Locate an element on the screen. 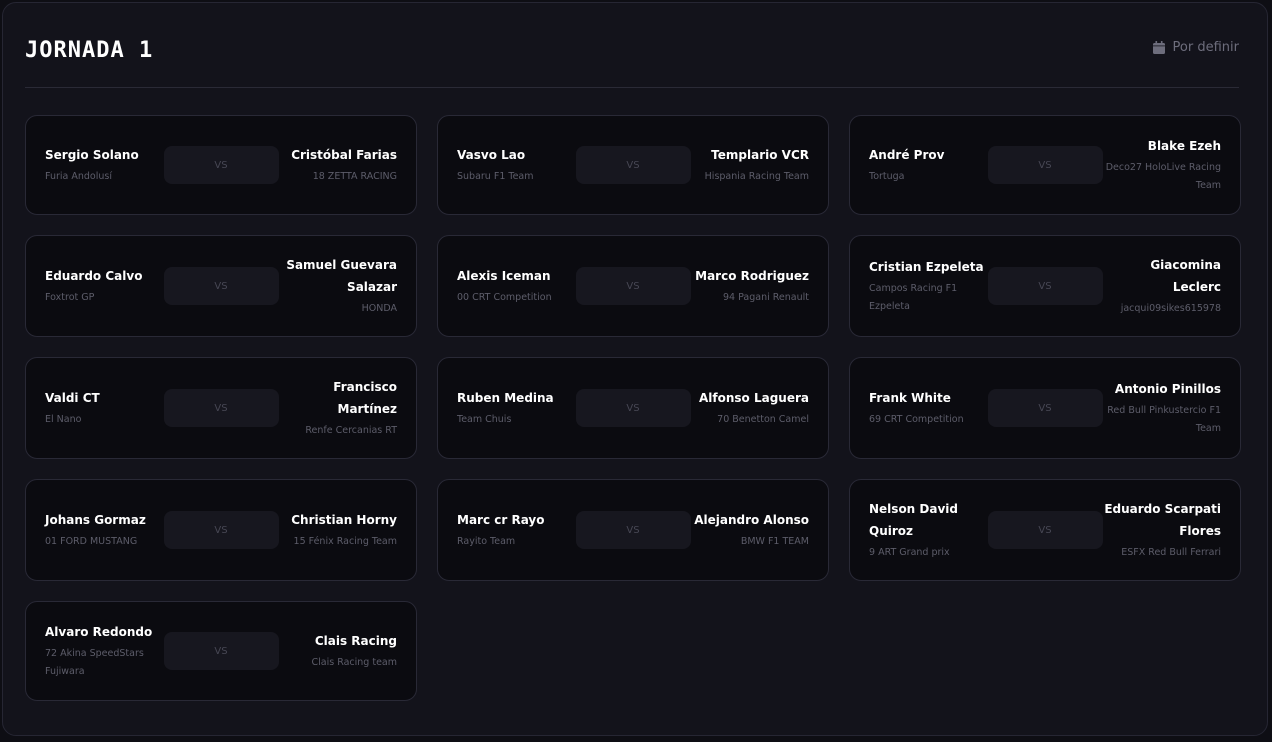 Image resolution: width=1272 pixels, height=742 pixels. player-name: Sergio Solano is located at coordinates (92, 155).